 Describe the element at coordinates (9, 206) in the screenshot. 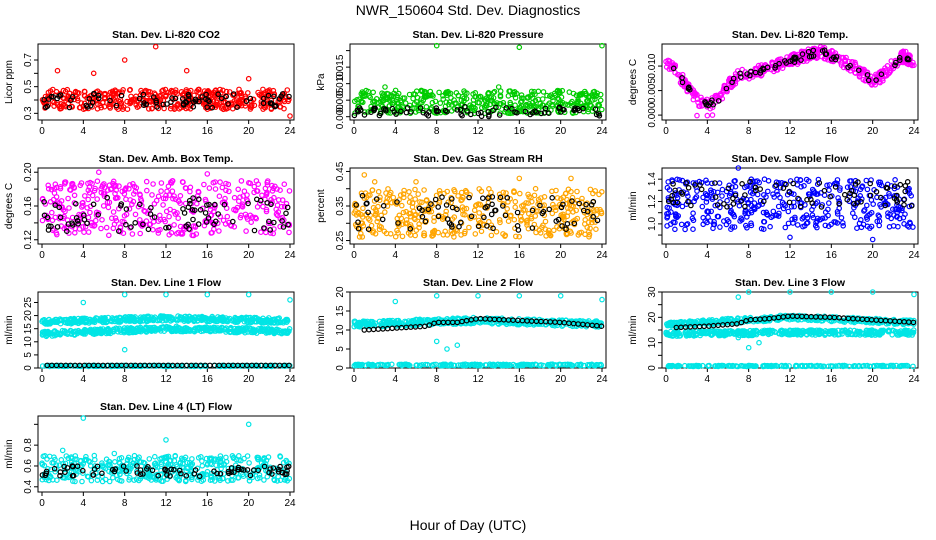

I see `y-axis-label: degrees C` at that location.